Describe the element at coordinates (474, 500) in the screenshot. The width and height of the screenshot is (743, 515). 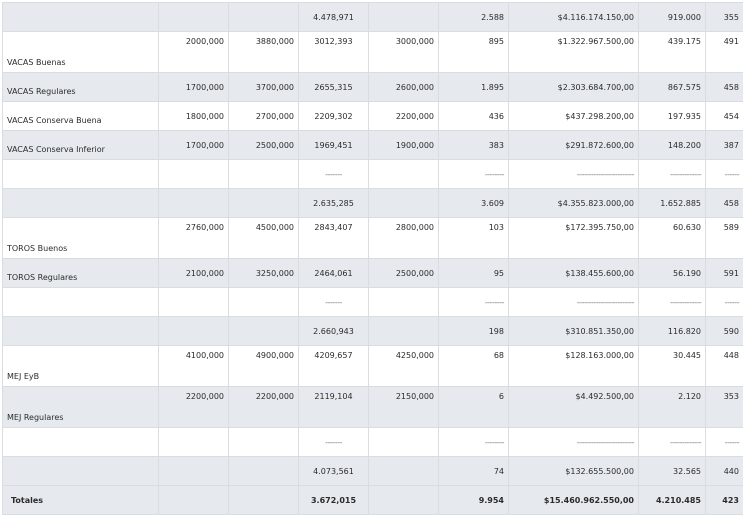
I see `totals-head-count-cell: 9.954` at that location.